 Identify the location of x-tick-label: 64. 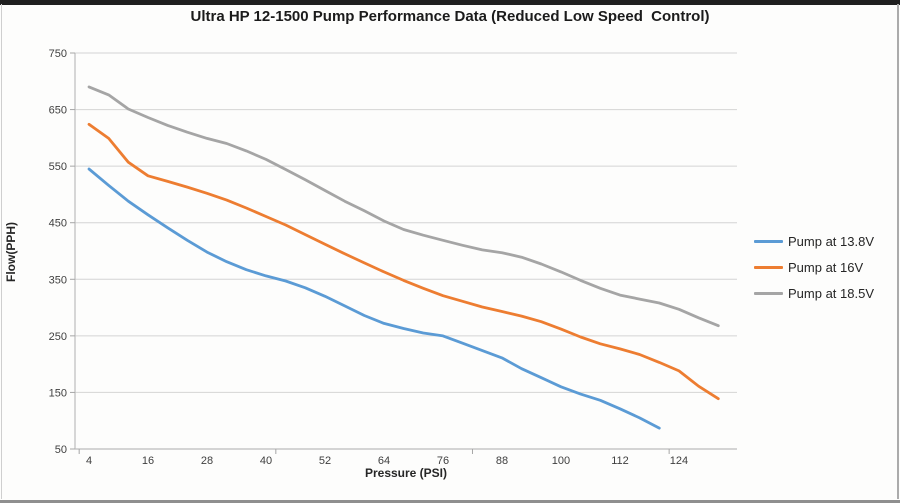
(384, 461).